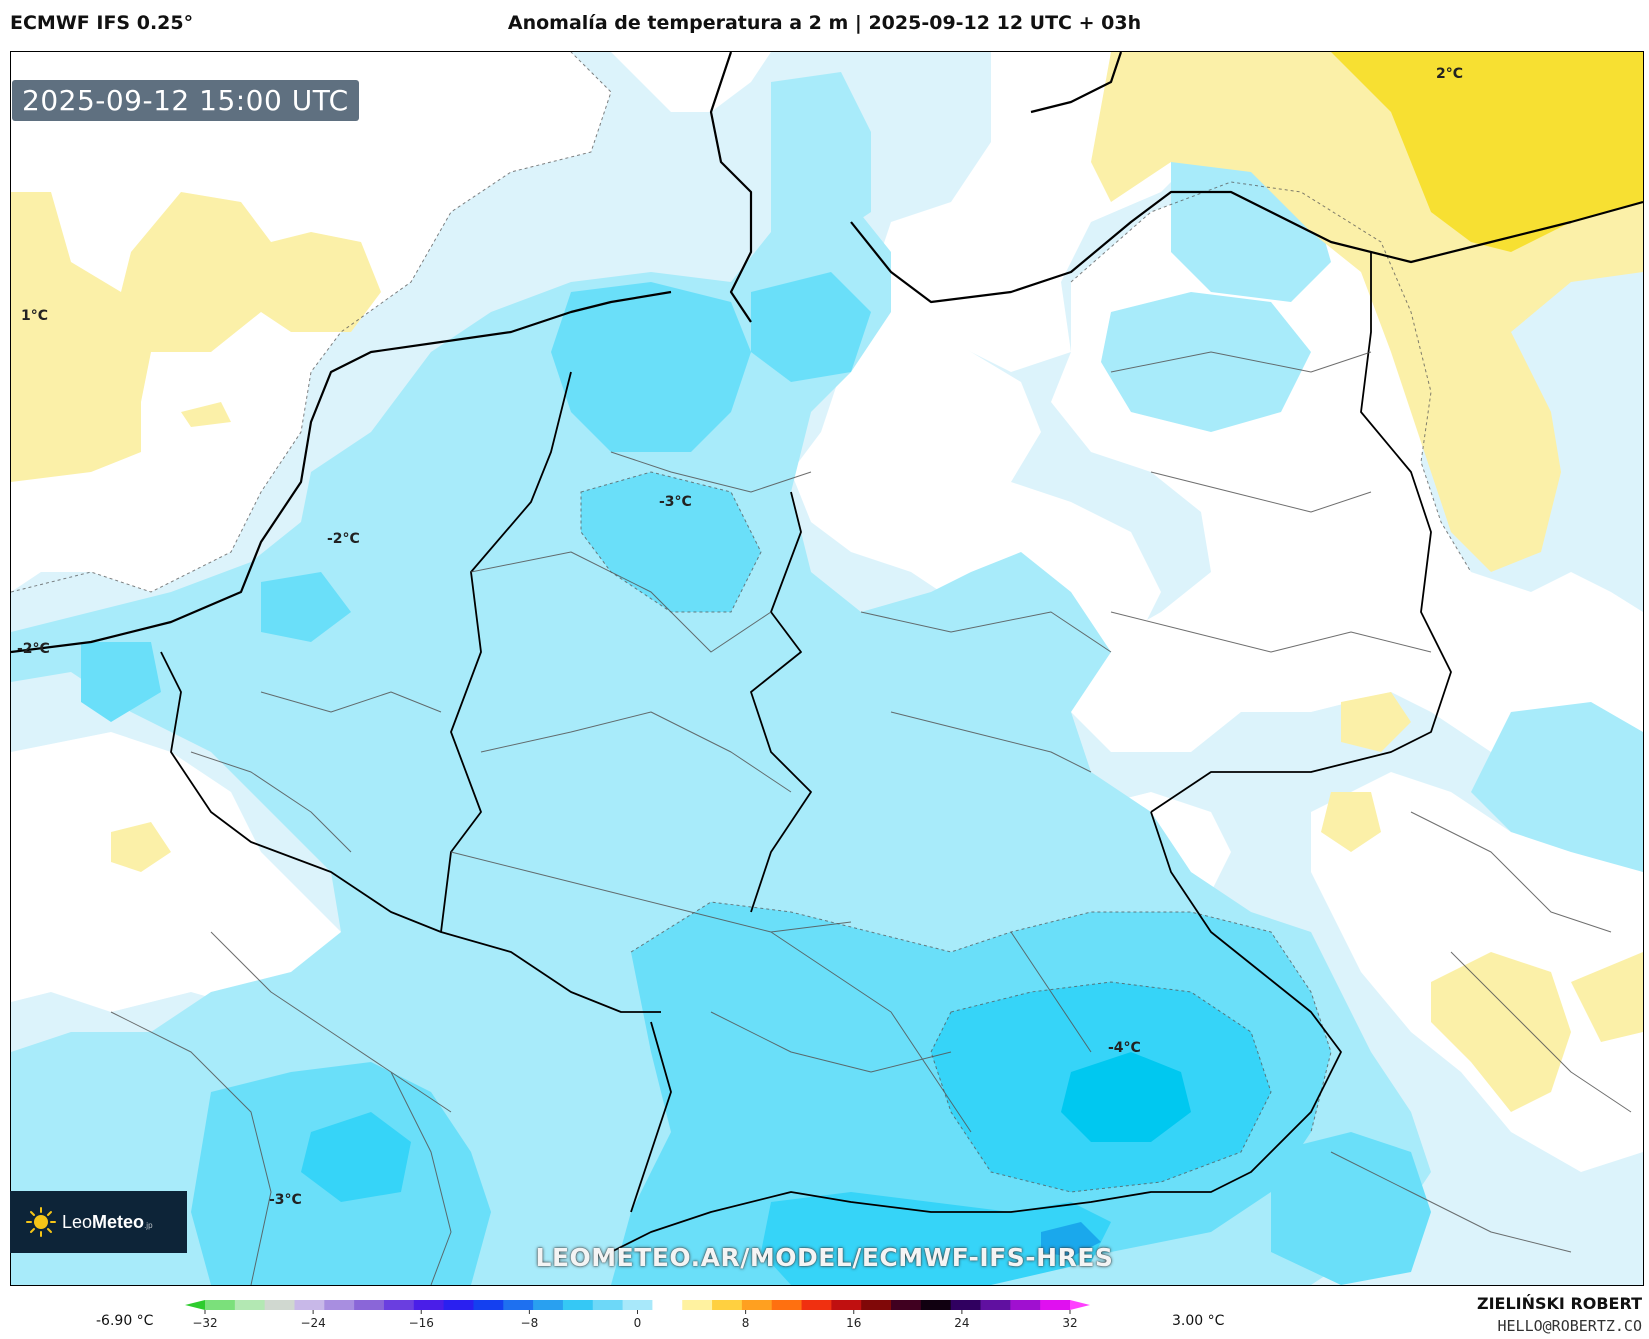 This screenshot has height=1339, width=1649. Describe the element at coordinates (961, 1323) in the screenshot. I see `legend-tick-label: 24` at that location.